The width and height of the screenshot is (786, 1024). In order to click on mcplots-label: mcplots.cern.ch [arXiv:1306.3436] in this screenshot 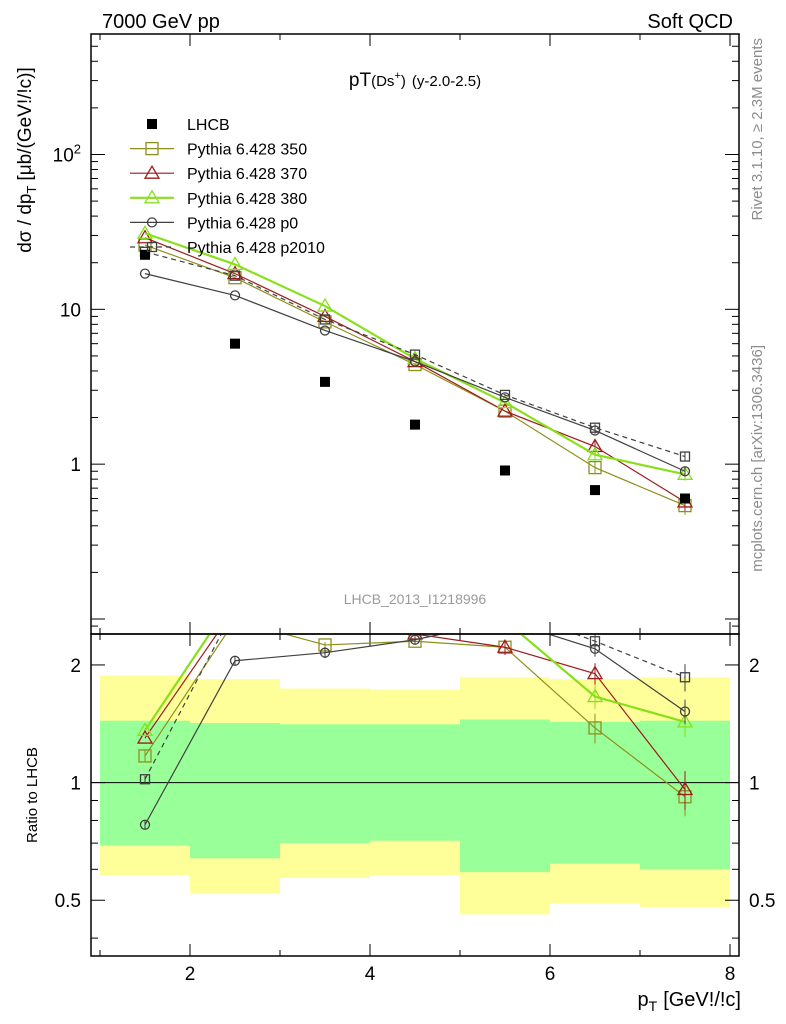, I will do `click(757, 458)`.